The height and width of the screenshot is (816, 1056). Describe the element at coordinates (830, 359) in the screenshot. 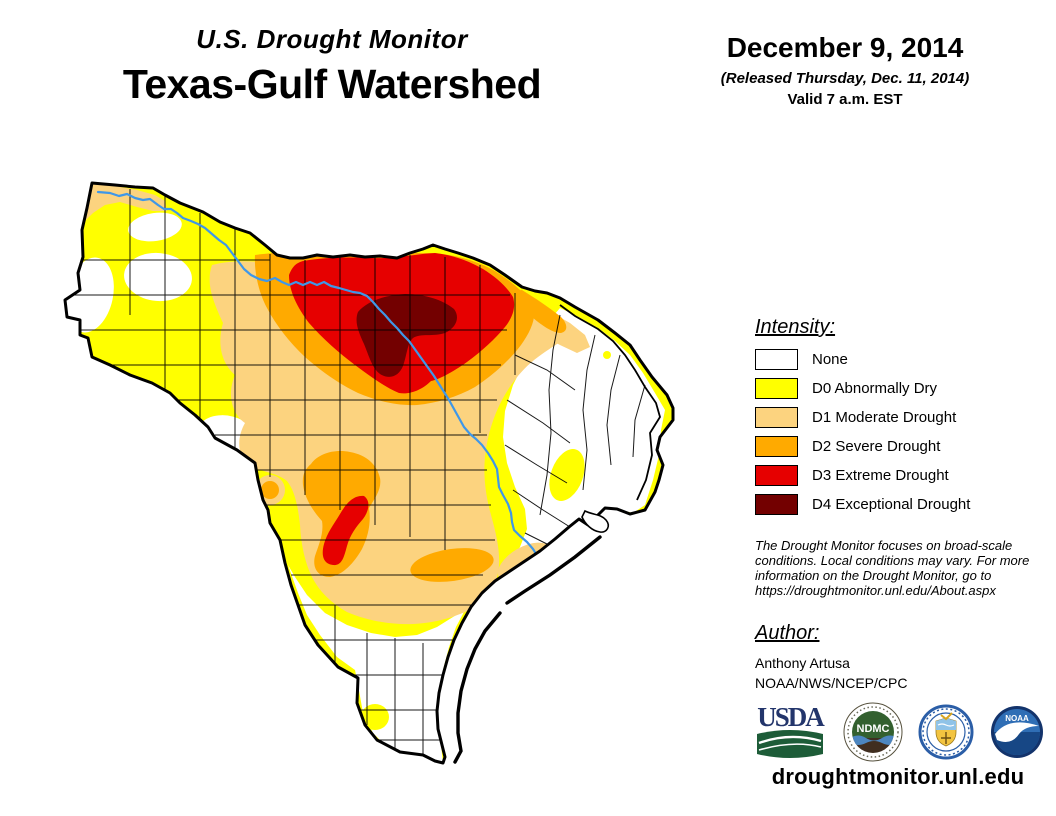

I see `legend-label: None` at that location.